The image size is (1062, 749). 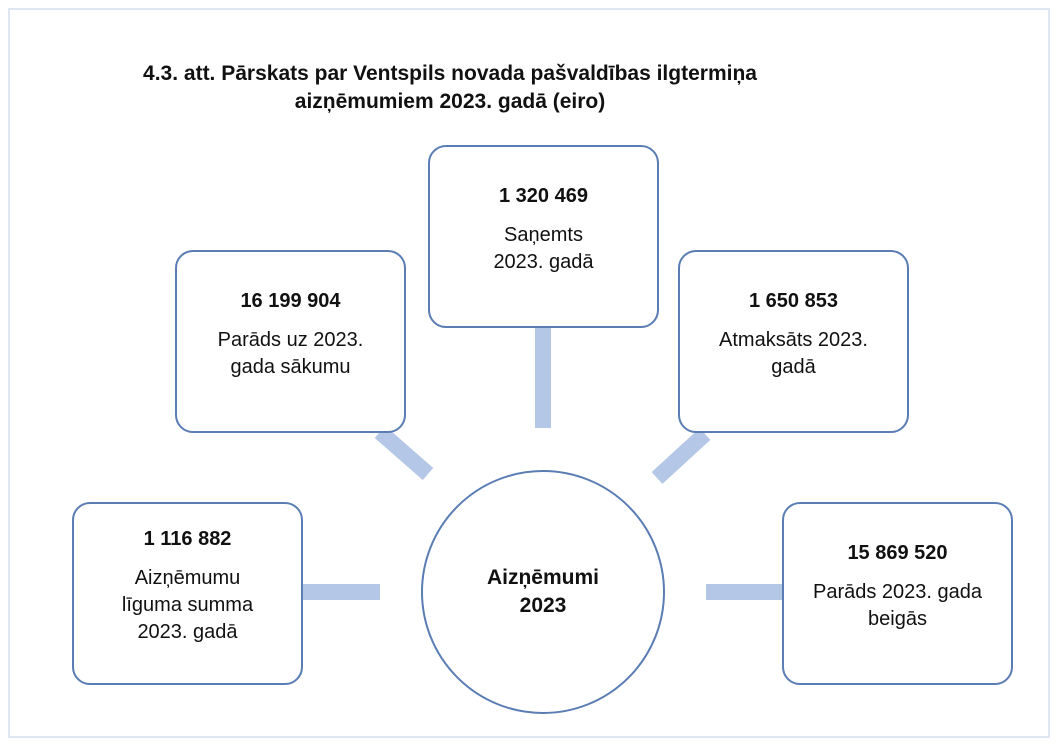 I want to click on node-value: 16 199 904, so click(x=290, y=301).